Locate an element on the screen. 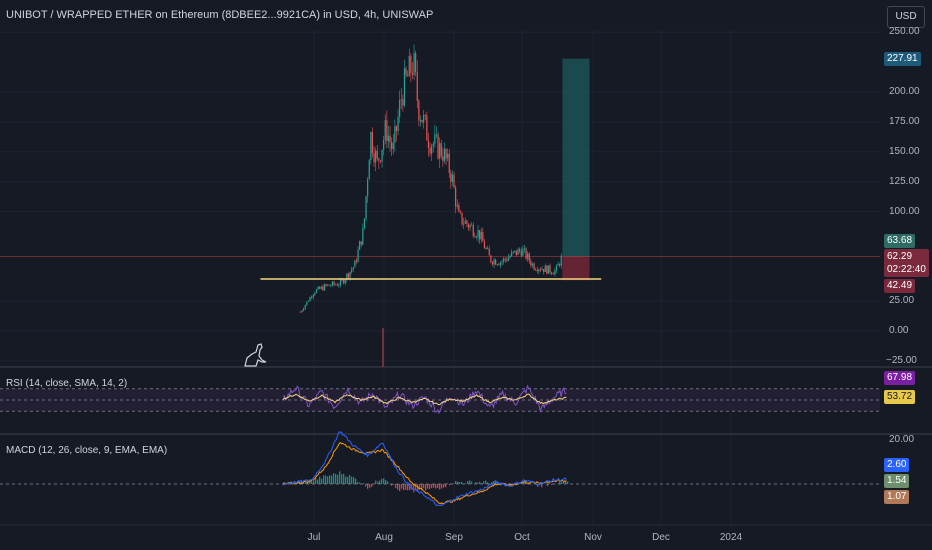 This screenshot has width=932, height=550. y-tick: 0.00 is located at coordinates (899, 330).